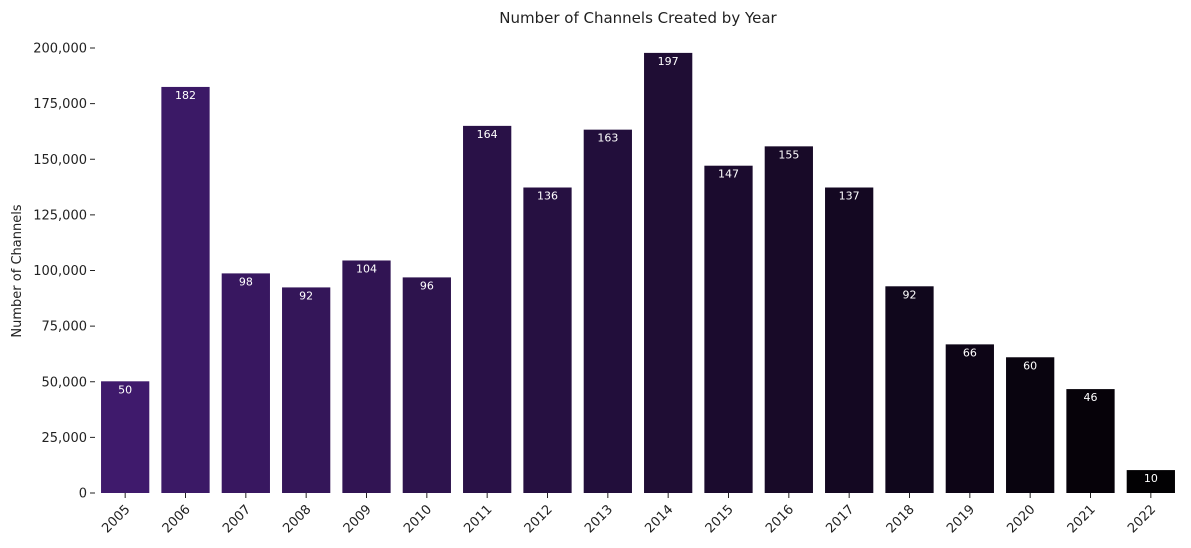  I want to click on x-tick-label: 2020, so click(1021, 519).